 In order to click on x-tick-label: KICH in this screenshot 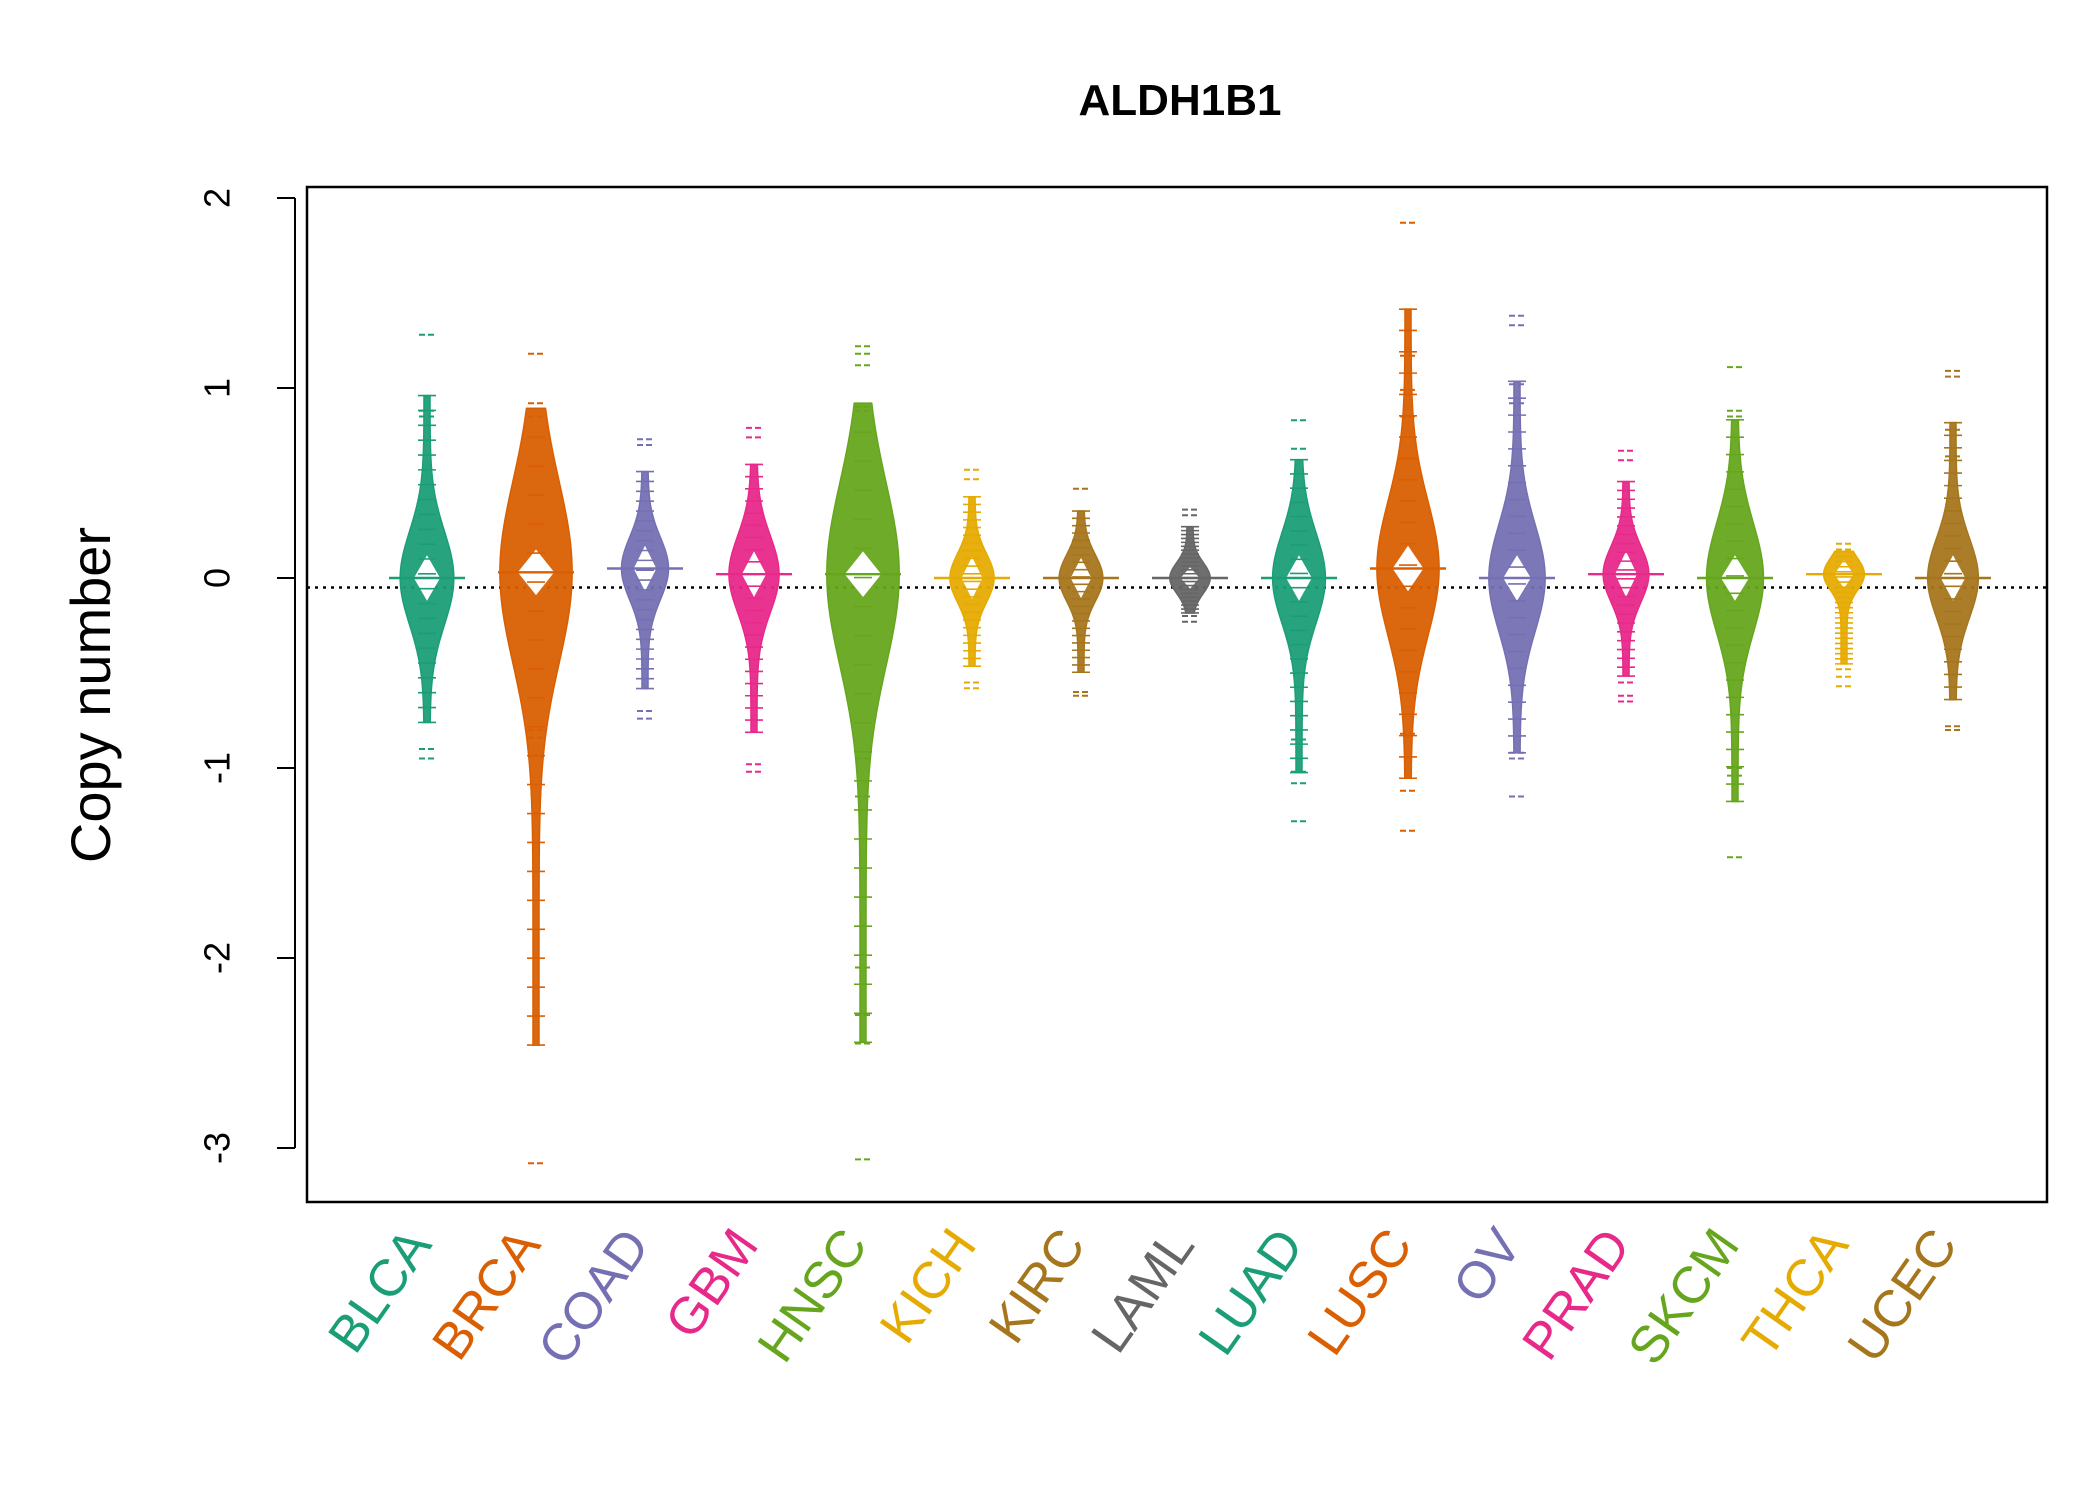, I will do `click(928, 1286)`.